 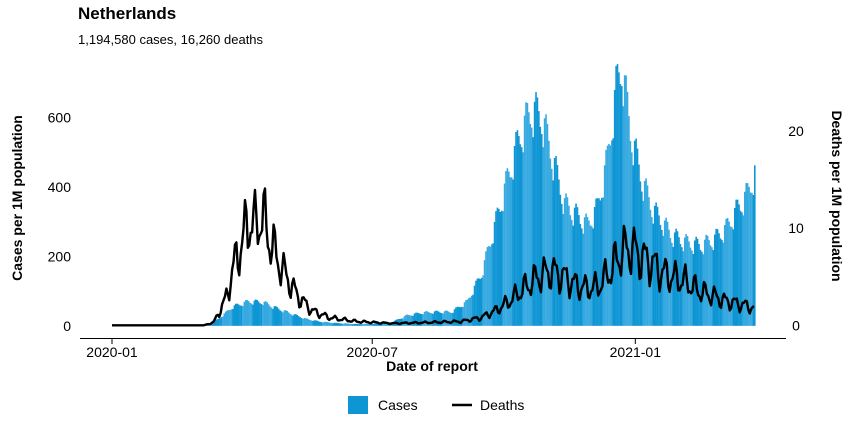 I want to click on x-tick-label: 2020-01, so click(x=112, y=352).